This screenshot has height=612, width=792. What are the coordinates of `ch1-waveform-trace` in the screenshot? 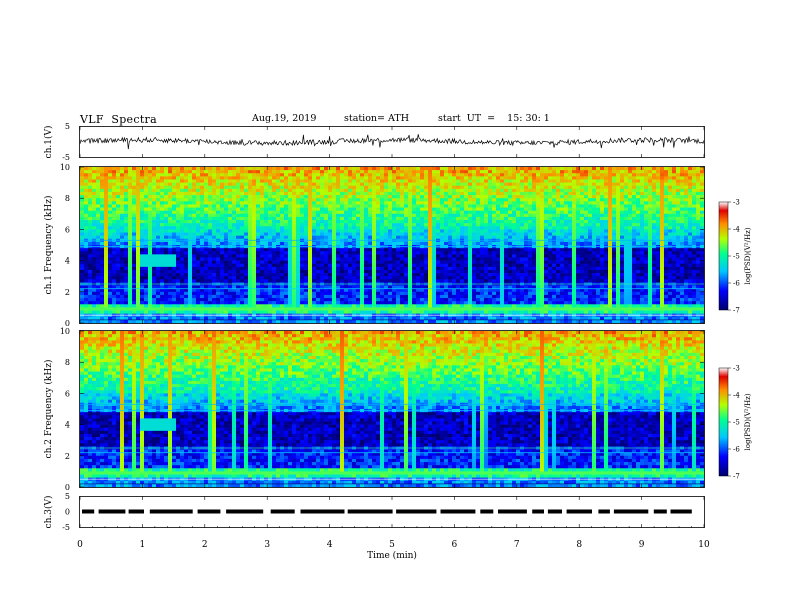 It's located at (392, 142).